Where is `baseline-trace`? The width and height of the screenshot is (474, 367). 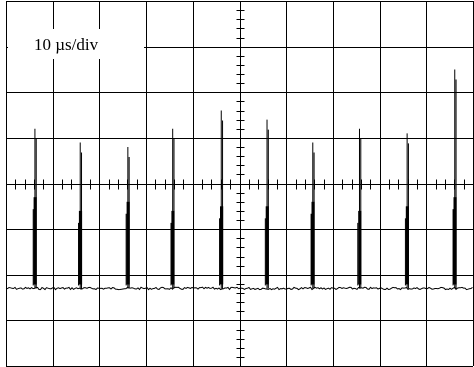 baseline-trace is located at coordinates (239, 288).